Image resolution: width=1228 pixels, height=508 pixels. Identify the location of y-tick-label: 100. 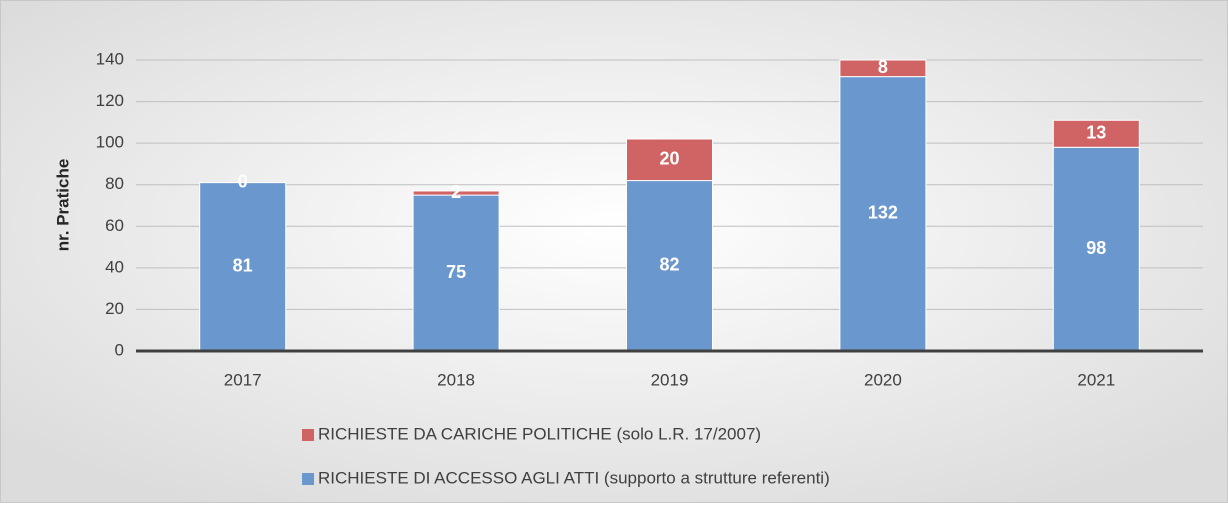
(110, 142).